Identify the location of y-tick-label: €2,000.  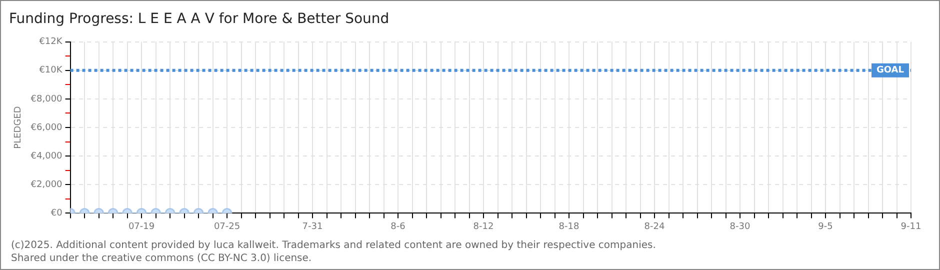
(46, 185).